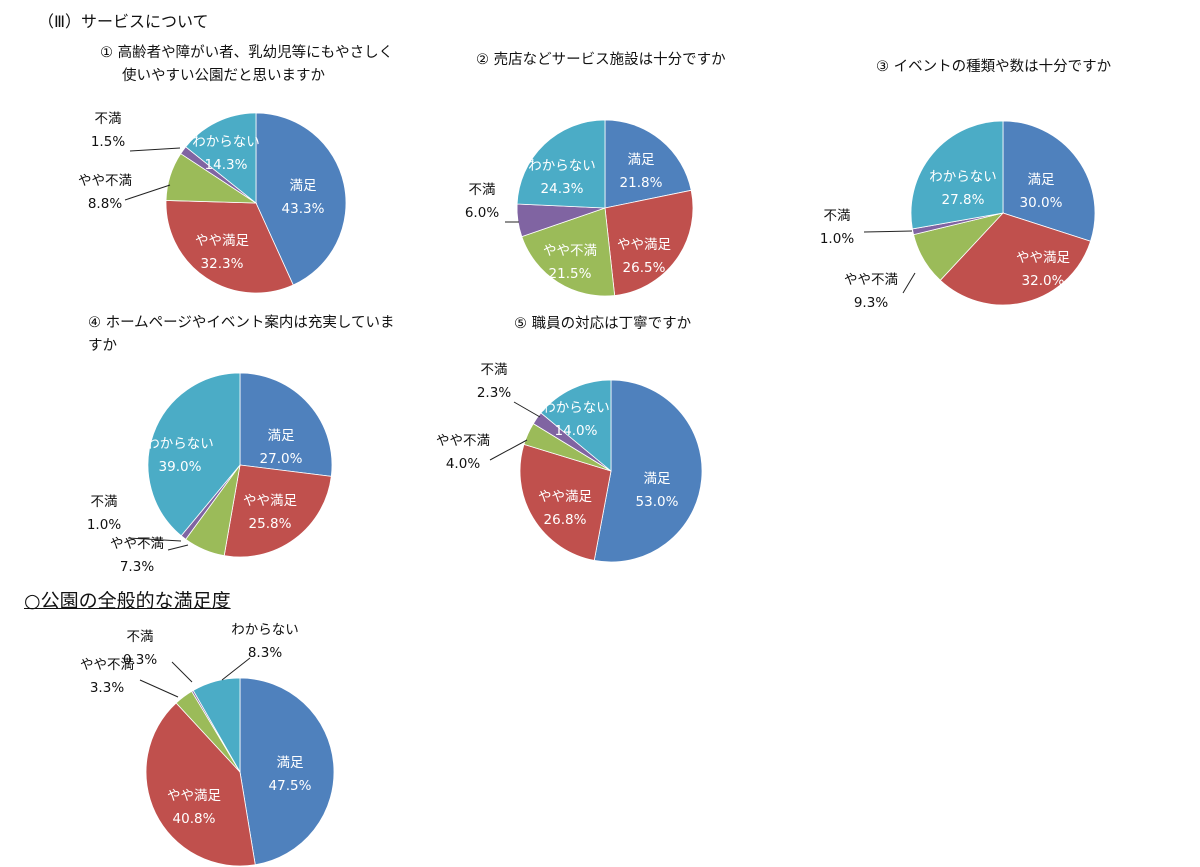 This screenshot has width=1200, height=867. What do you see at coordinates (265, 653) in the screenshot?
I see `pie-6-value-5: 8.3%` at bounding box center [265, 653].